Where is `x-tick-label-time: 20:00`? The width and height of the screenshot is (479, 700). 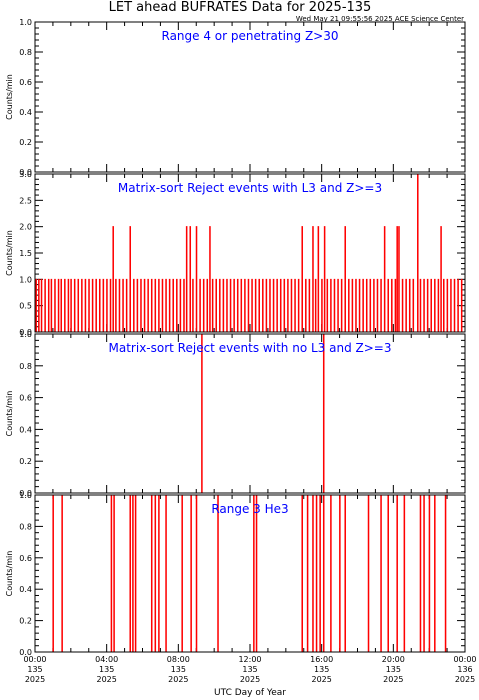
x-tick-label-time: 20:00 is located at coordinates (393, 659).